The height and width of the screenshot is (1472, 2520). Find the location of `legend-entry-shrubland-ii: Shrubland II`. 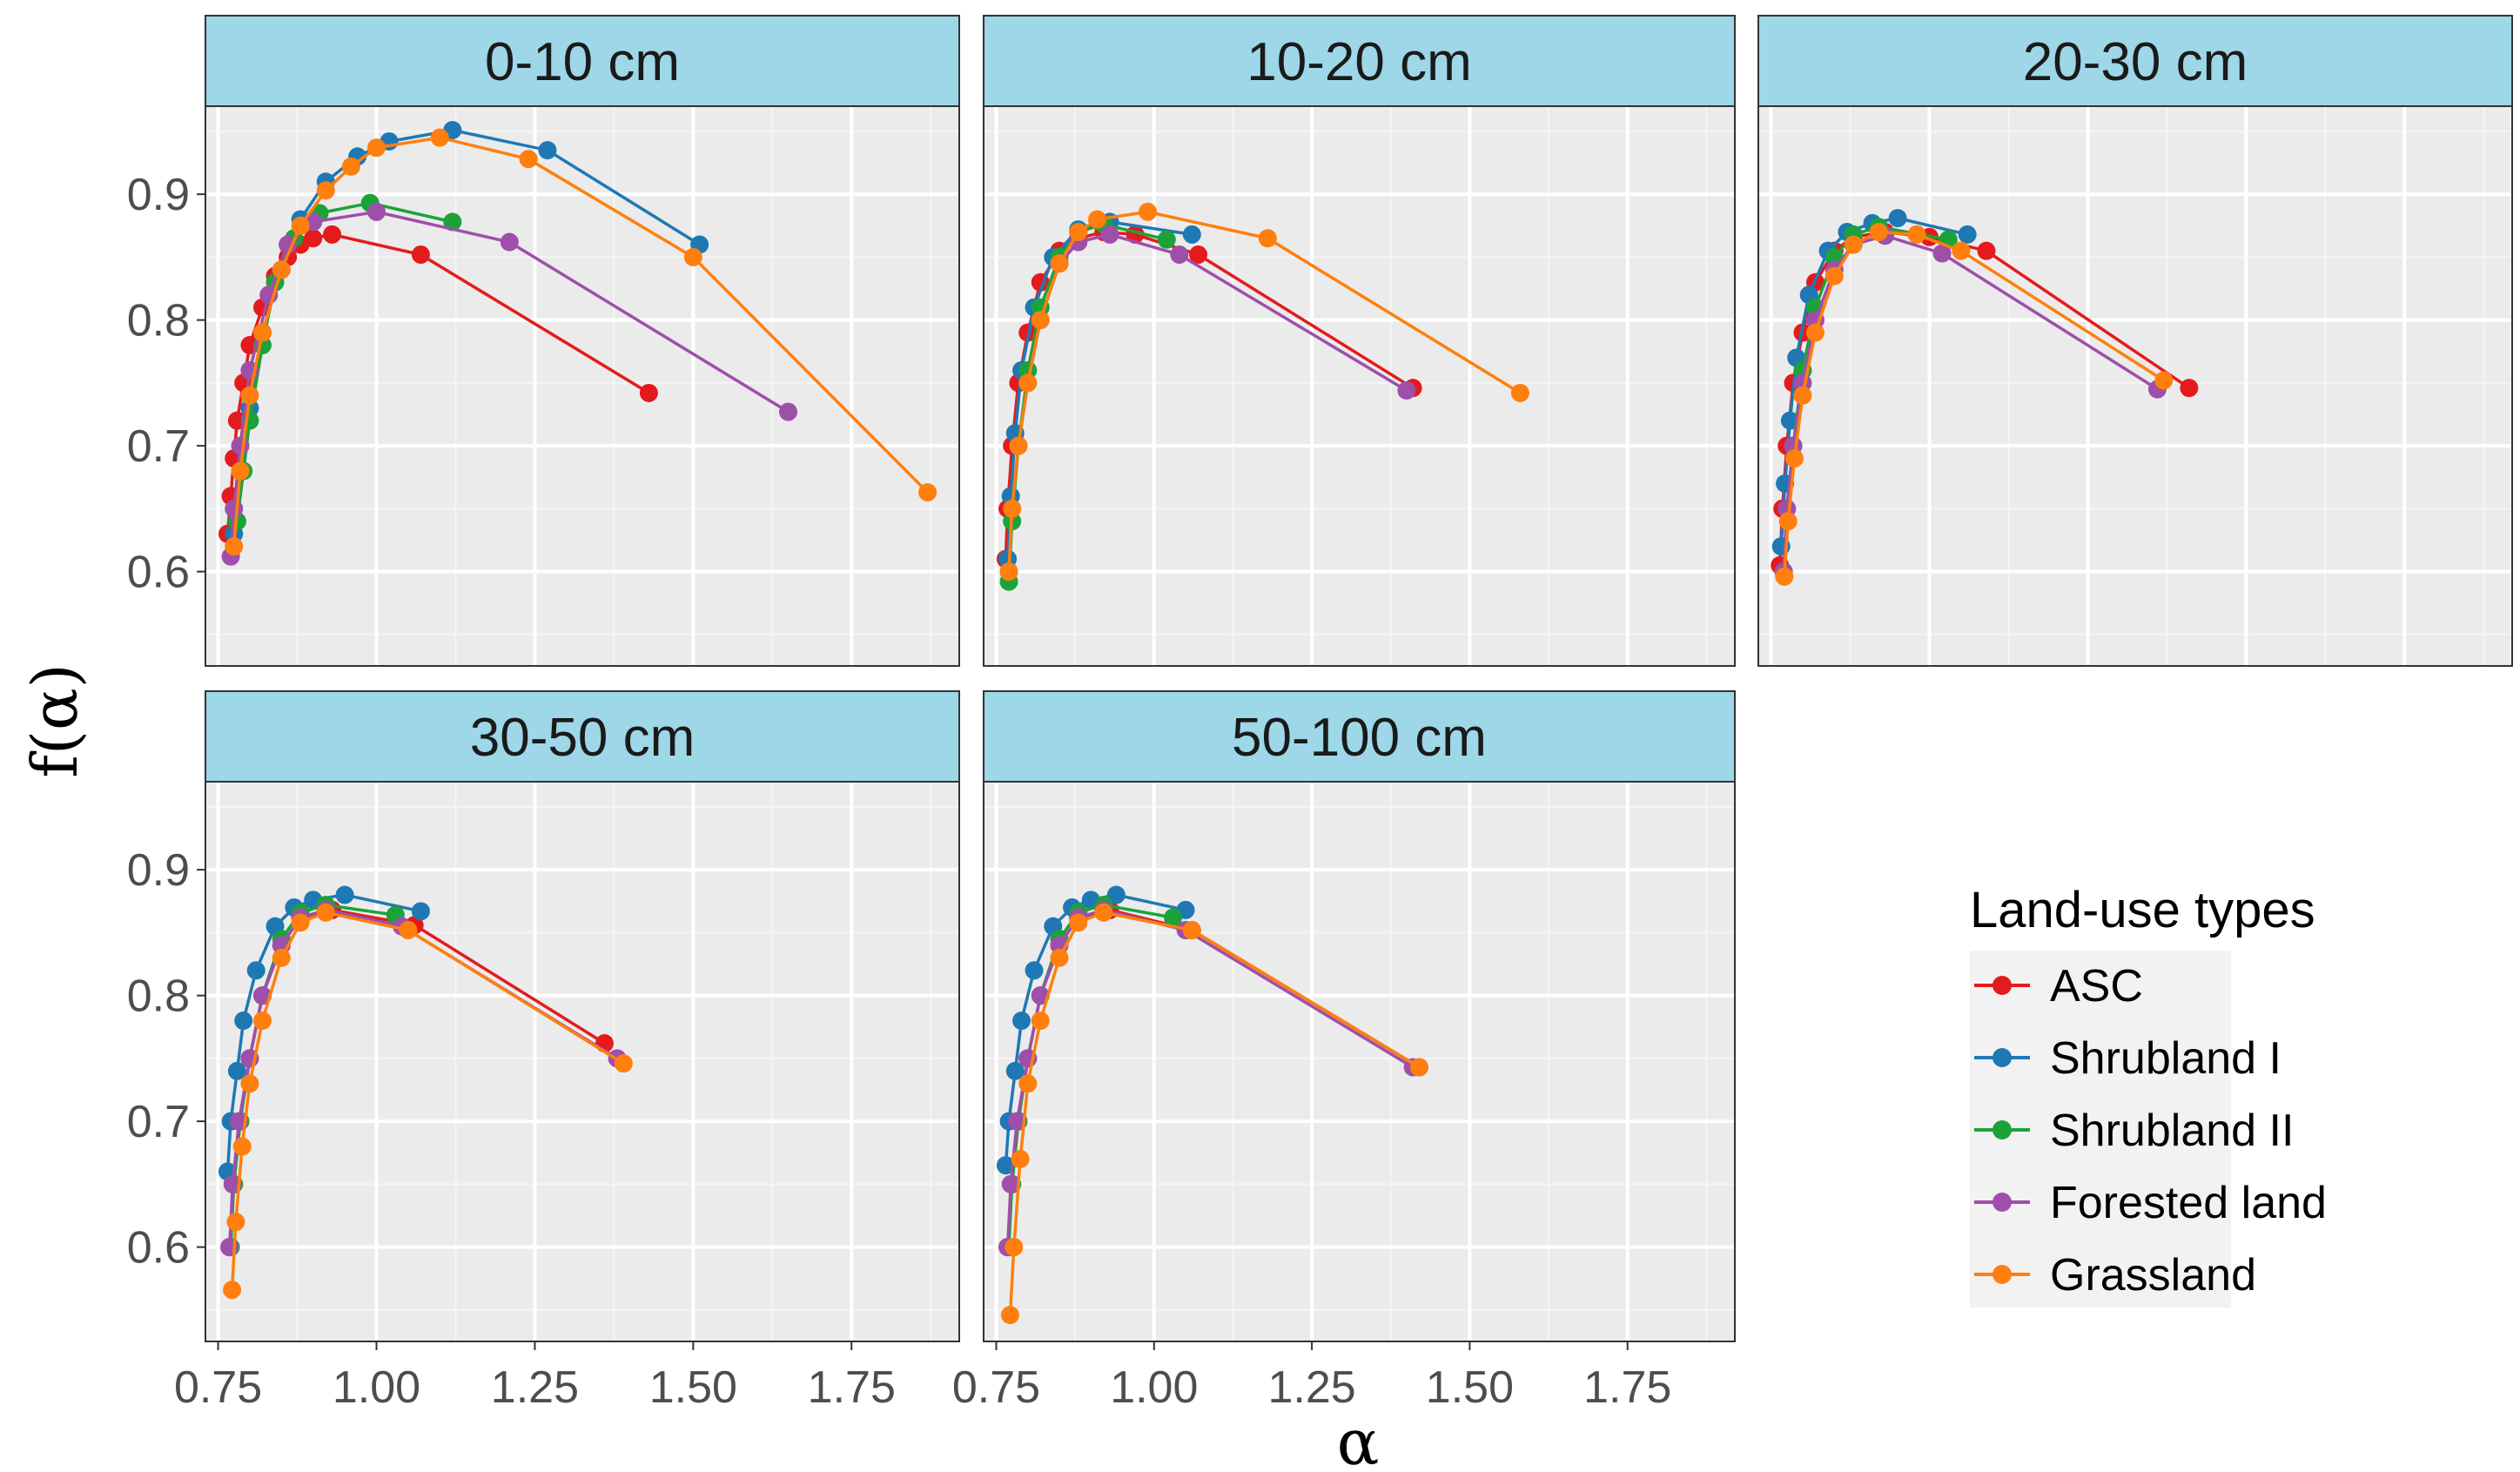

legend-entry-shrubland-ii: Shrubland II is located at coordinates (2134, 1131).